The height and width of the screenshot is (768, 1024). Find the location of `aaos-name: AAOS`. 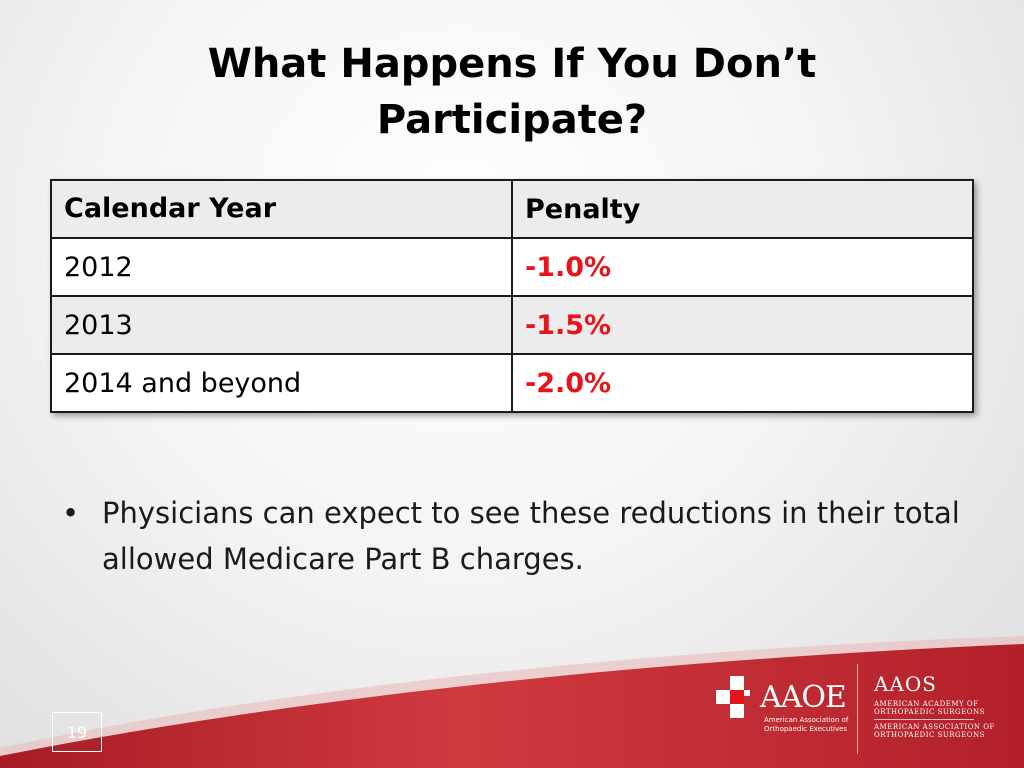

aaos-name: AAOS is located at coordinates (905, 684).